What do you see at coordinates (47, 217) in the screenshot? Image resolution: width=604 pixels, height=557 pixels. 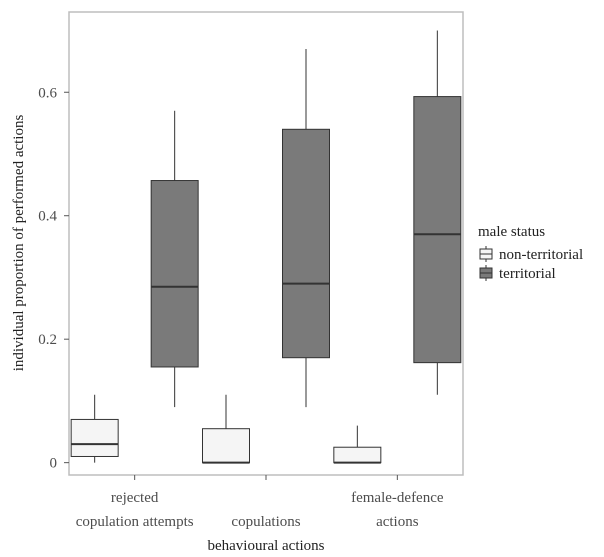 I see `y-tick-label: 0.4` at bounding box center [47, 217].